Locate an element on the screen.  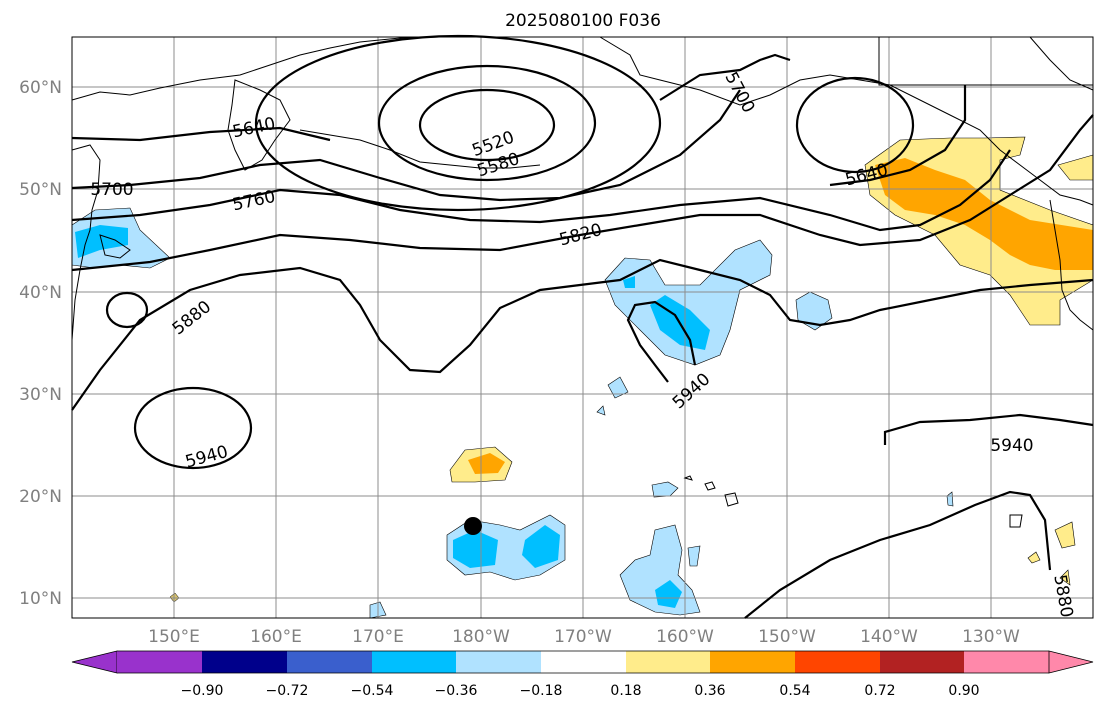
lat-label: 60°N is located at coordinates (40, 88).